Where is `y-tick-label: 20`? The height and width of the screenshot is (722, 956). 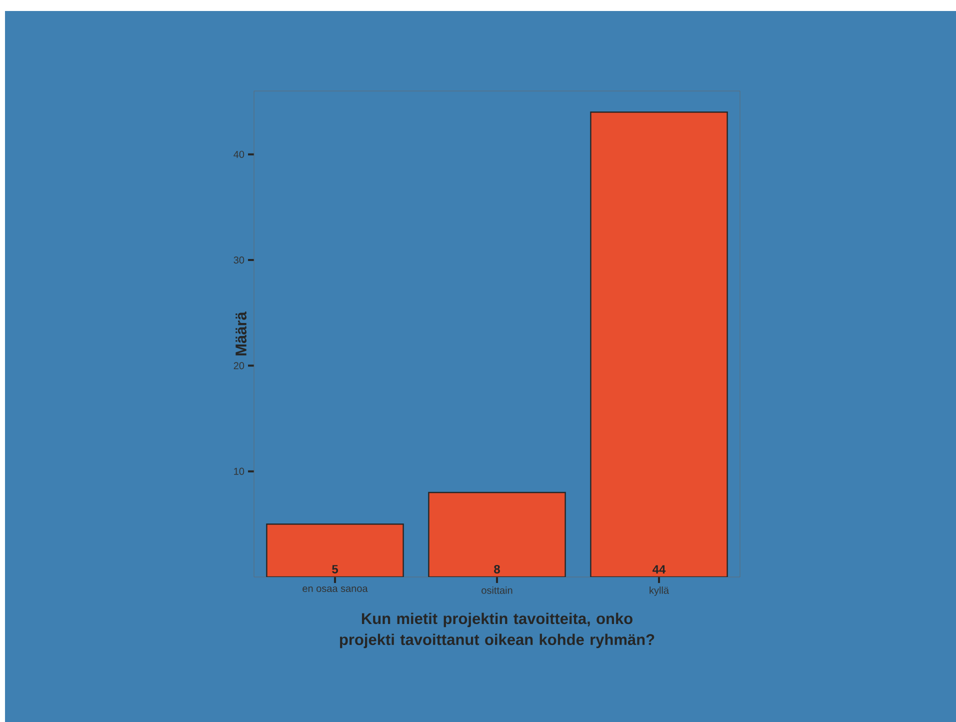
y-tick-label: 20 is located at coordinates (239, 366).